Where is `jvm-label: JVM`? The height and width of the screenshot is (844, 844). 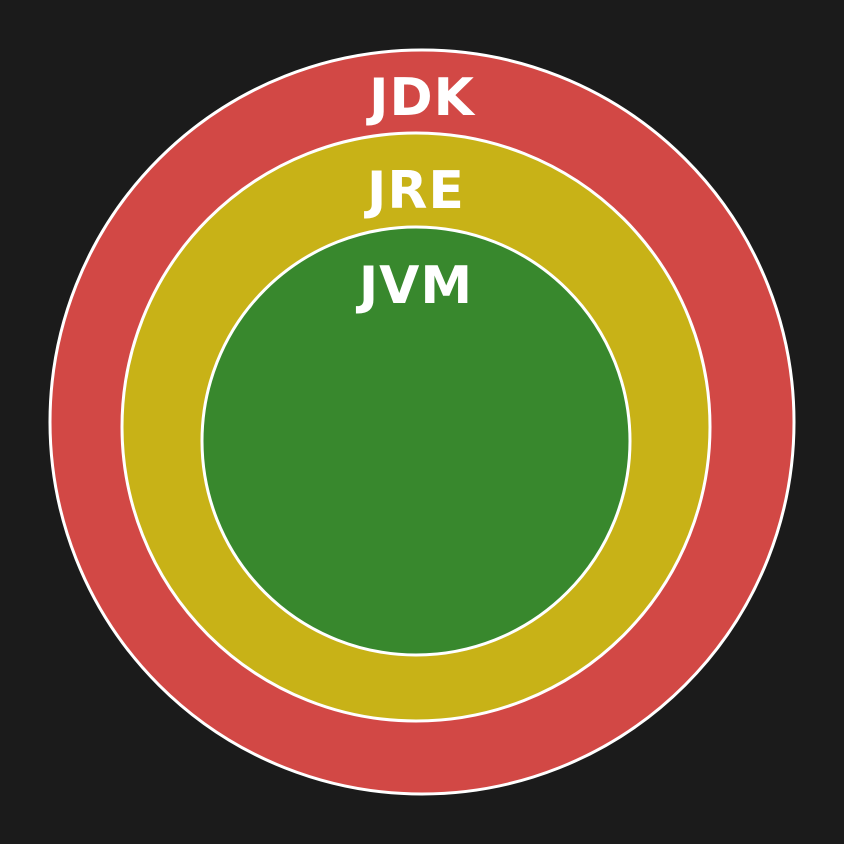 jvm-label: JVM is located at coordinates (414, 286).